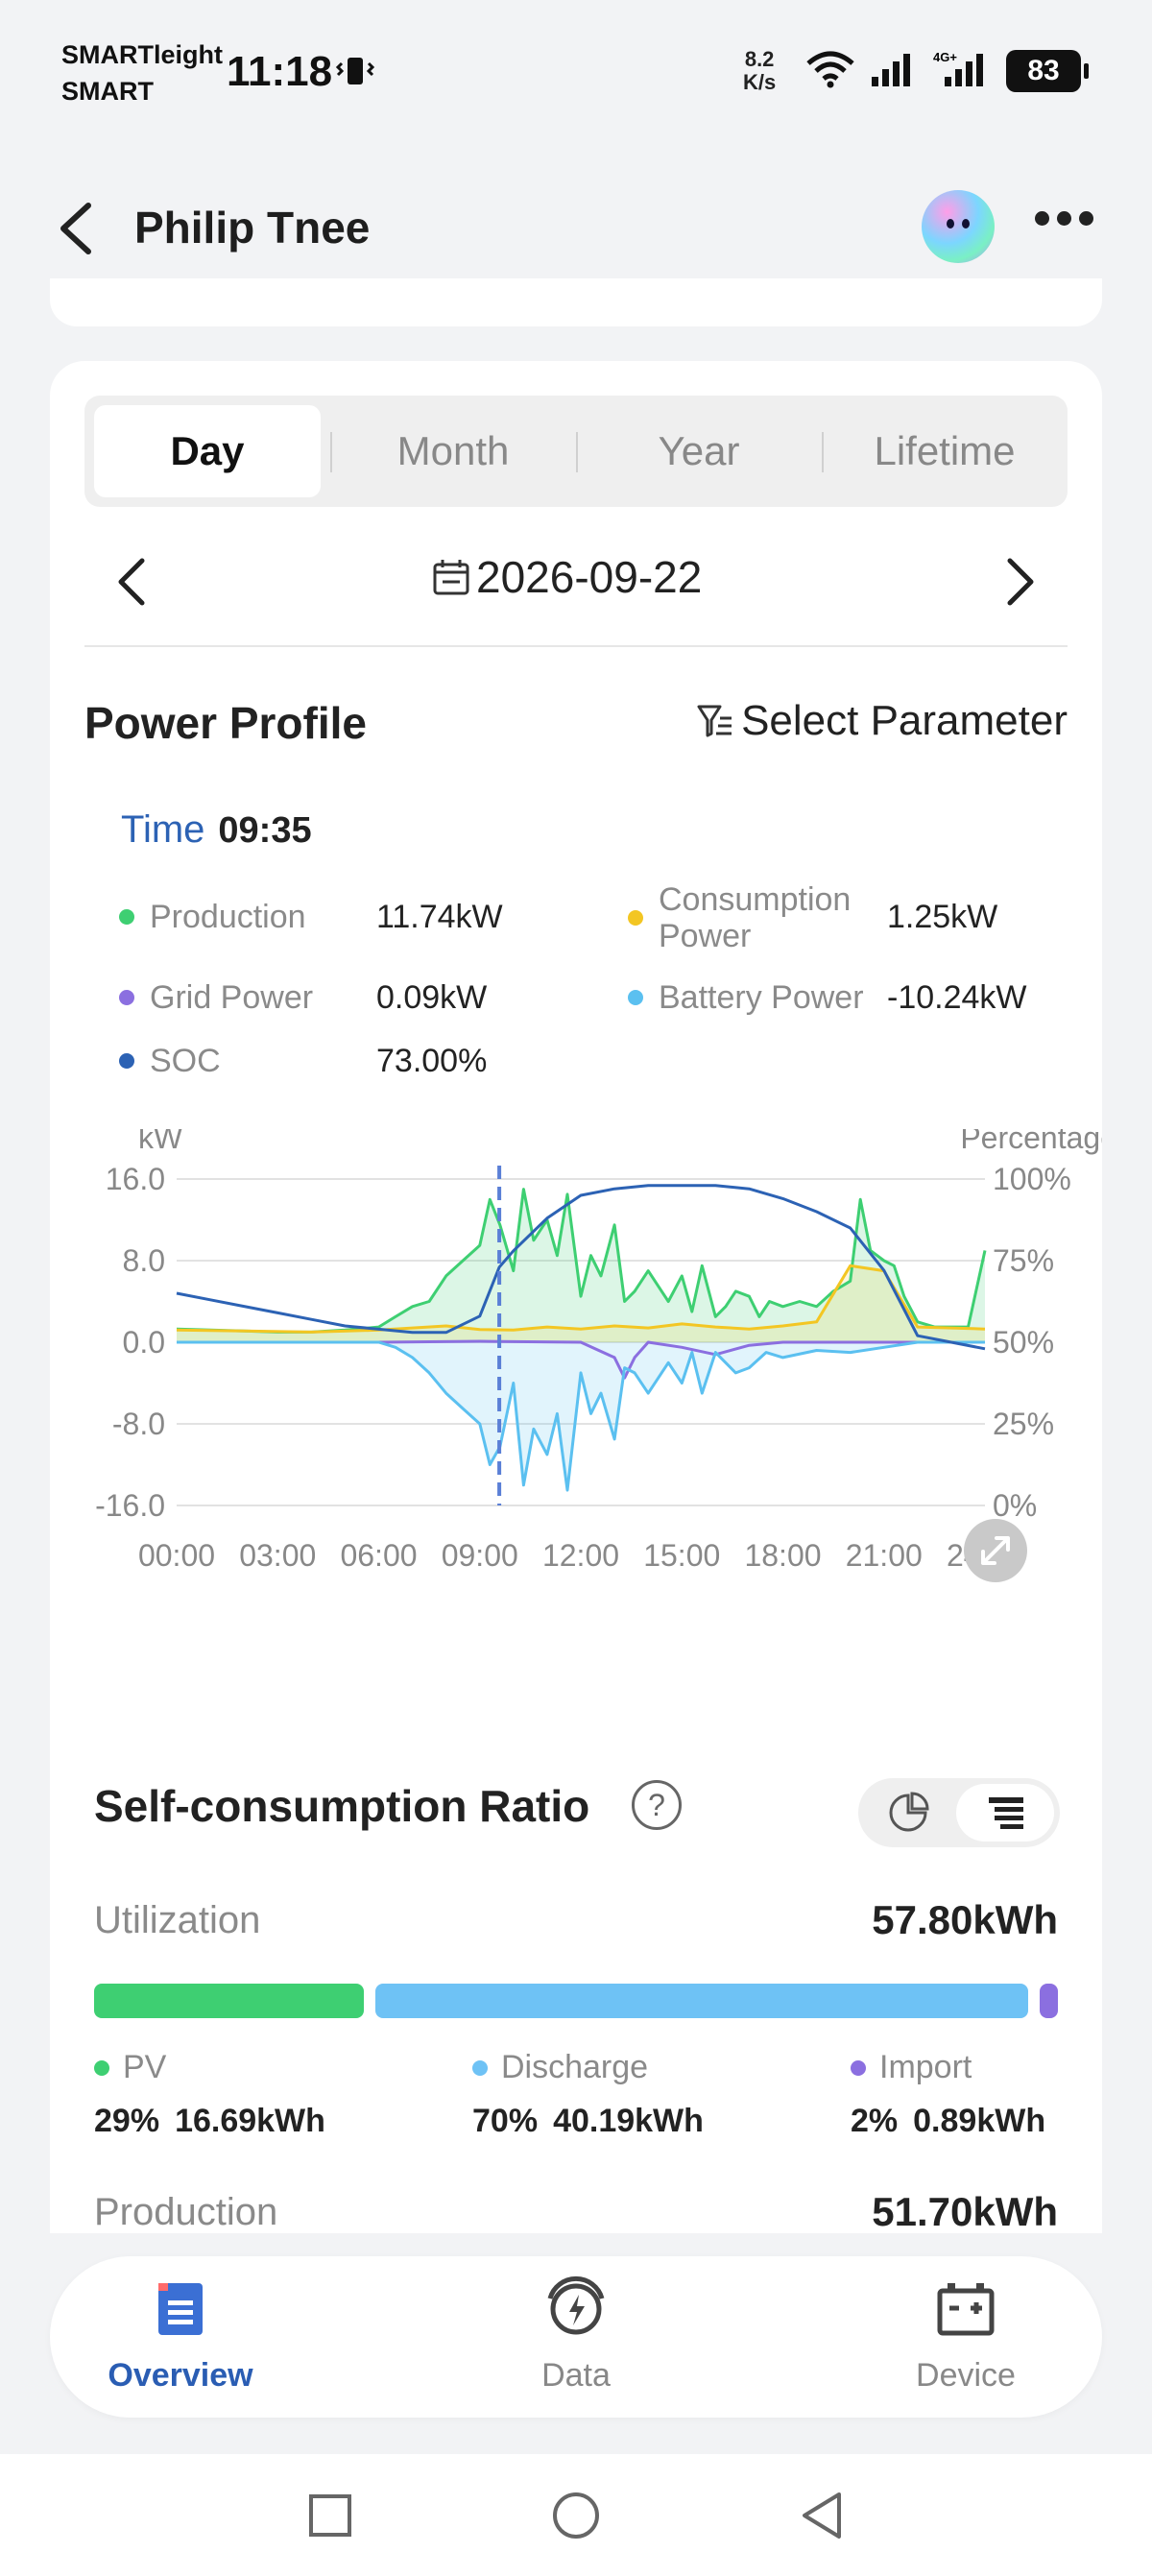 Image resolution: width=1152 pixels, height=2576 pixels. What do you see at coordinates (1024, 1424) in the screenshot?
I see `y-tick-right: 25%` at bounding box center [1024, 1424].